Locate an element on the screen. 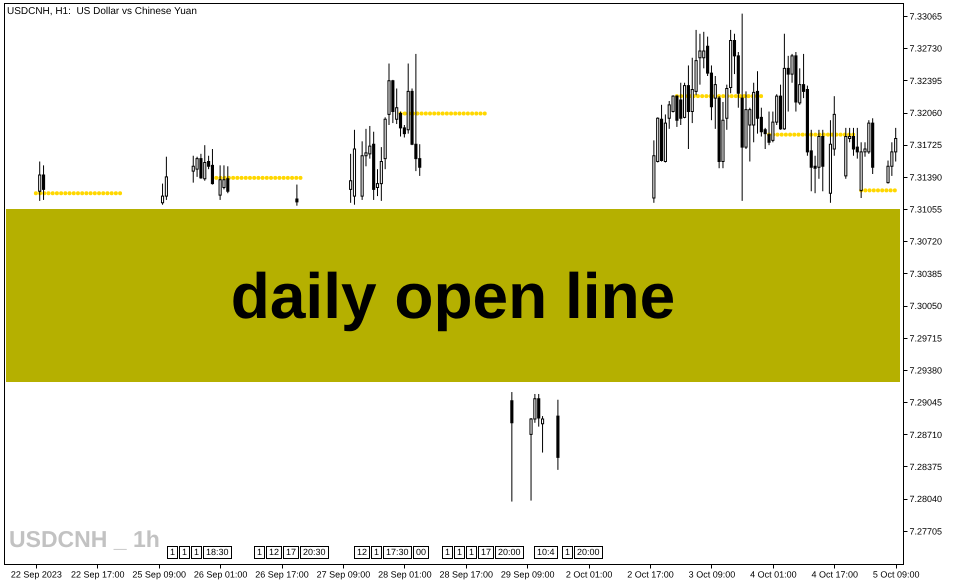  annotation: USDCNH _ 1h is located at coordinates (84, 539).